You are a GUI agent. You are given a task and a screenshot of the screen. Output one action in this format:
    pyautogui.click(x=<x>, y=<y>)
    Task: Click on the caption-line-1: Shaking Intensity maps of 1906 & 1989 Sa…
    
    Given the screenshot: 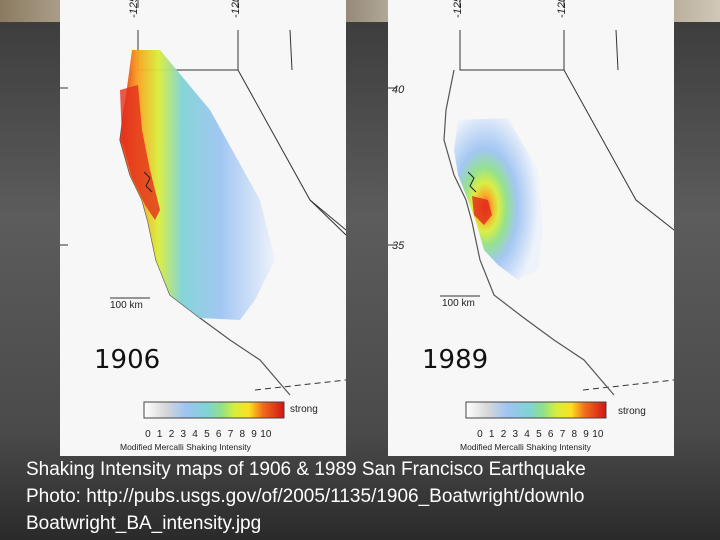 What is the action you would take?
    pyautogui.click(x=306, y=469)
    